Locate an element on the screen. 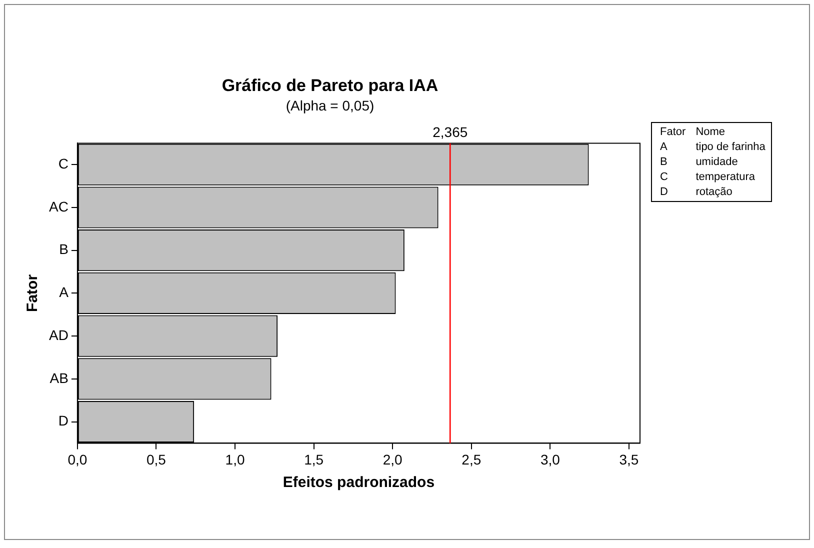 The height and width of the screenshot is (548, 814). x-tick-label: 1,0 is located at coordinates (235, 459).